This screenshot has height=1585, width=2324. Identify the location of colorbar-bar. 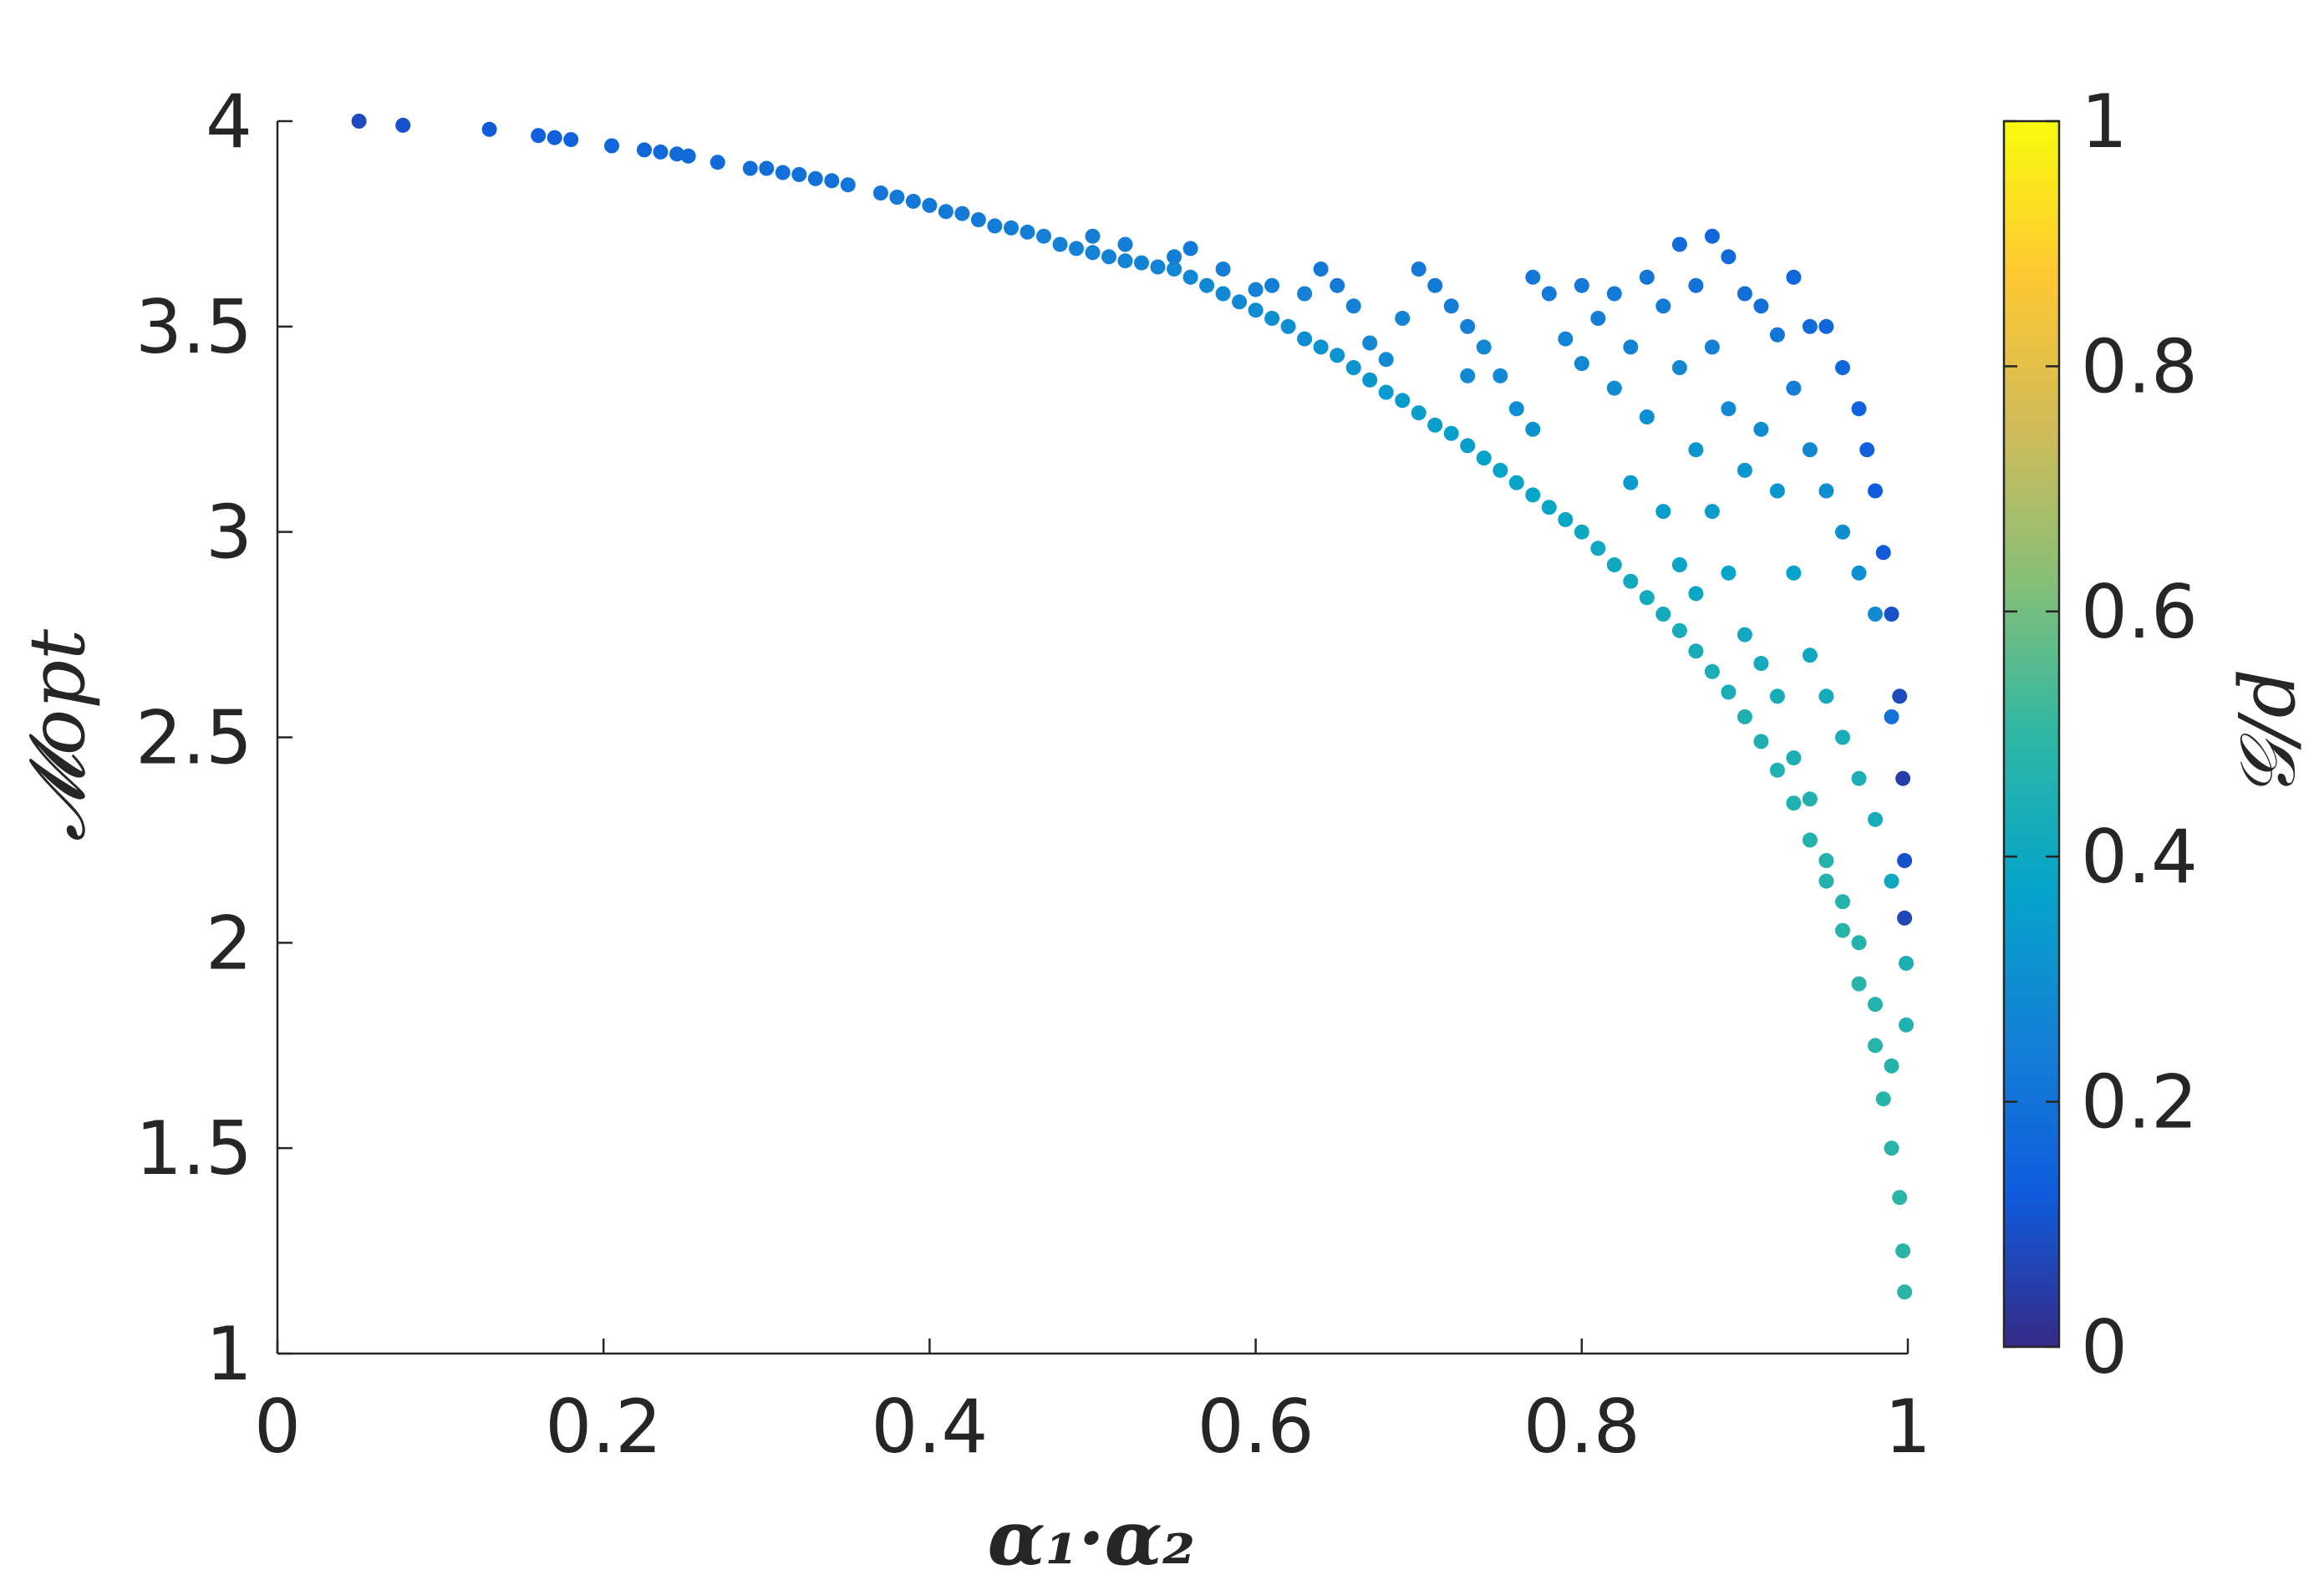
(2031, 734).